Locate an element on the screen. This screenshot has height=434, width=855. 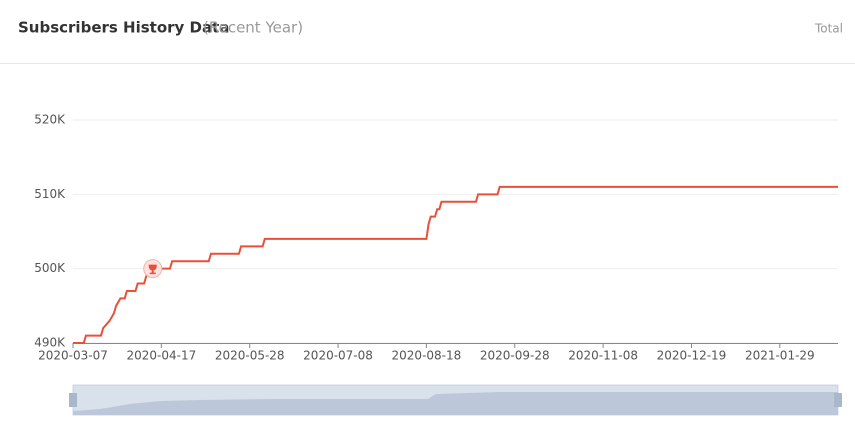
y-tick-label: 520K is located at coordinates (50, 120).